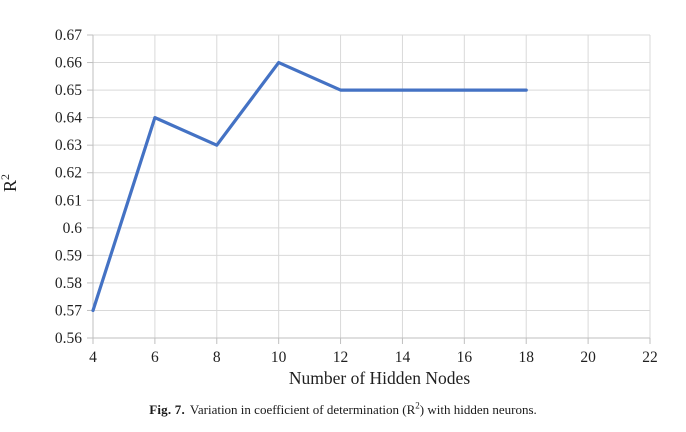 The image size is (686, 432). What do you see at coordinates (10, 183) in the screenshot?
I see `y-axis-title: R2` at bounding box center [10, 183].